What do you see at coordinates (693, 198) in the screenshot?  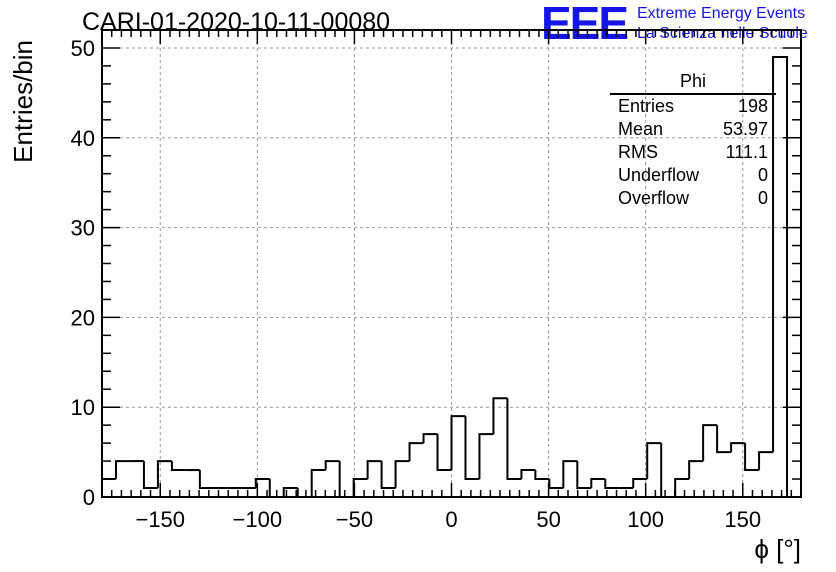 I see `stats-row-overflow: Overflow 0` at bounding box center [693, 198].